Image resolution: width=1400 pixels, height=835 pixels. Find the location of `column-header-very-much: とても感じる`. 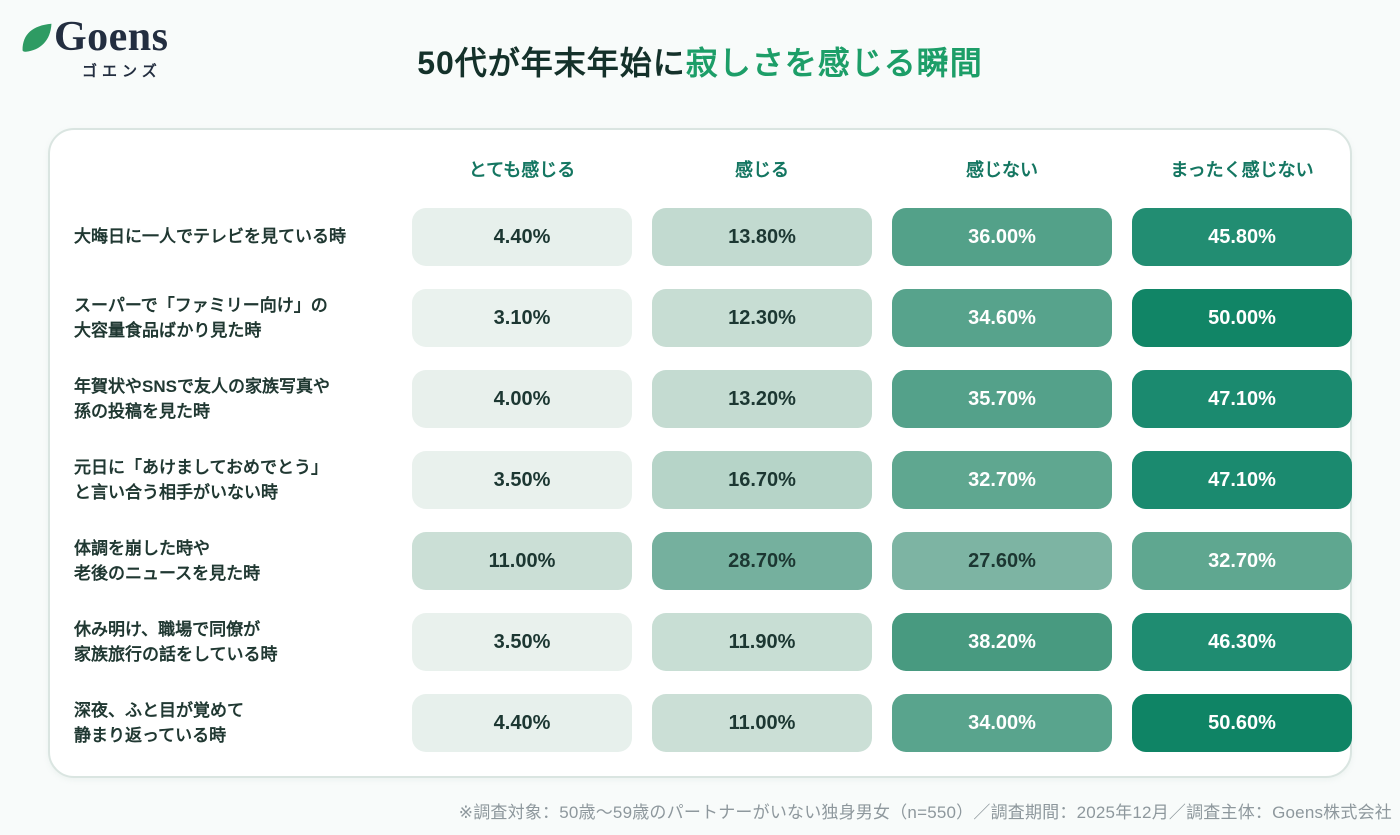

column-header-very-much: とても感じる is located at coordinates (522, 170).